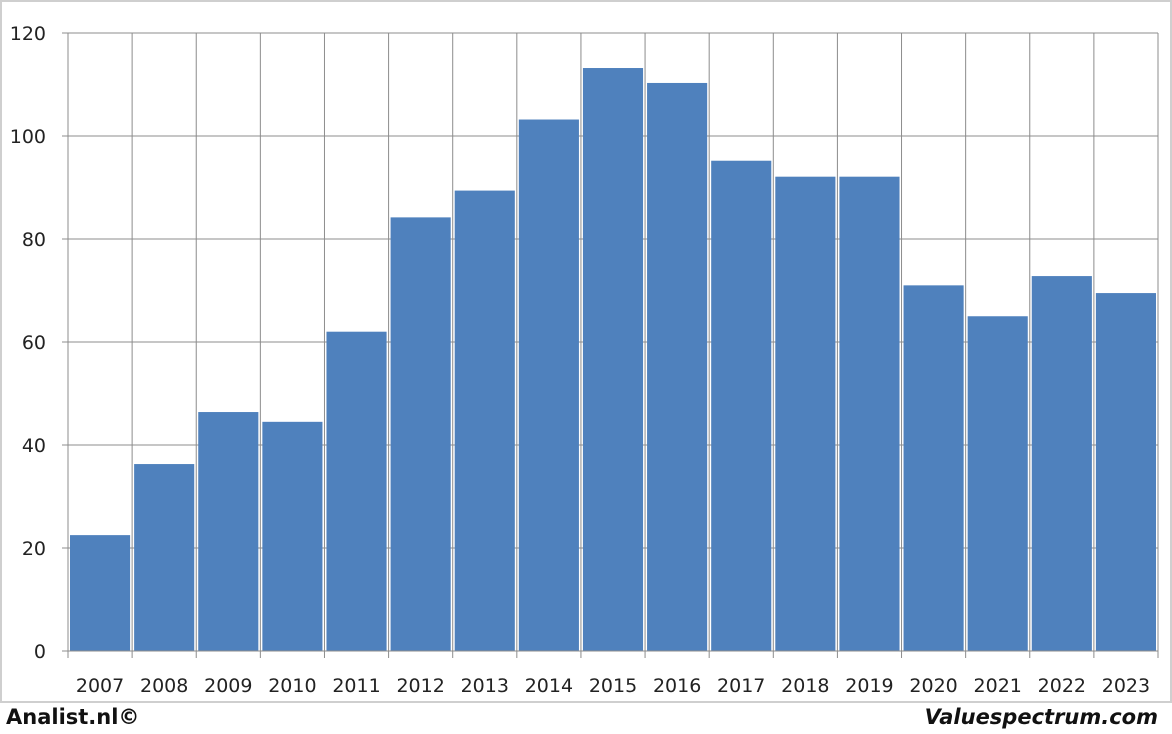  I want to click on x-tick-label: 2012, so click(420, 686).